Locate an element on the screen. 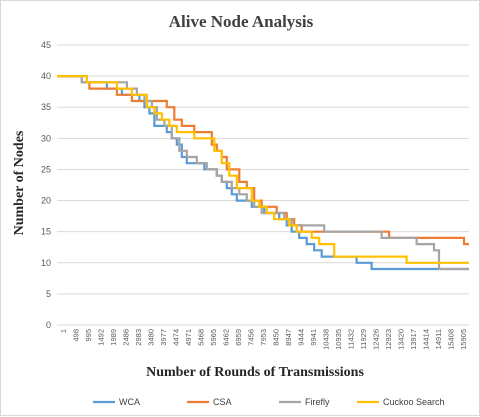 The image size is (480, 417). y-tick-label: 25 is located at coordinates (46, 169).